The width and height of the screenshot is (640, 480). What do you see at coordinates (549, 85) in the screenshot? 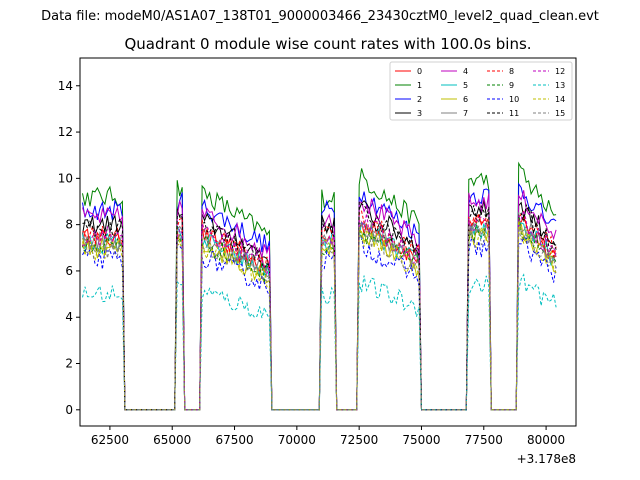
I see `legend-entry-13: 13` at bounding box center [549, 85].